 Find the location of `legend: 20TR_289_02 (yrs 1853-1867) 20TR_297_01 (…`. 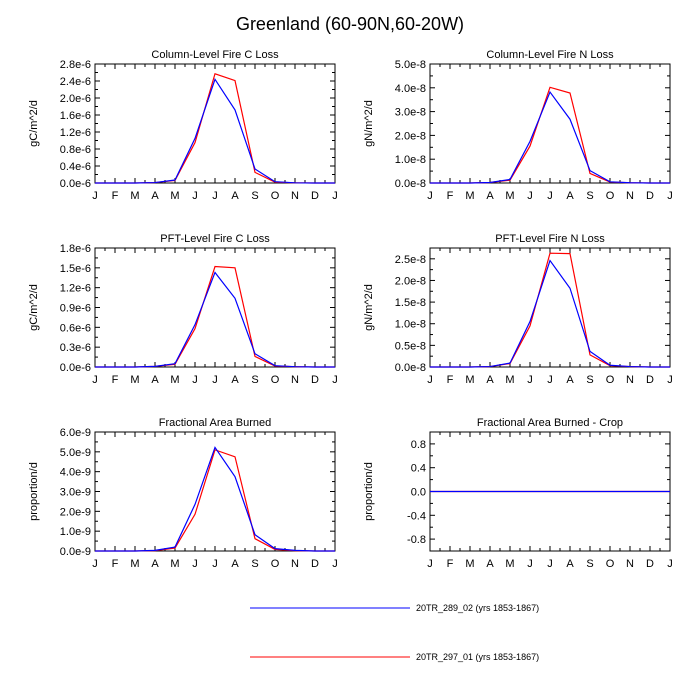

legend: 20TR_289_02 (yrs 1853-1867) 20TR_297_01 (… is located at coordinates (394, 632).